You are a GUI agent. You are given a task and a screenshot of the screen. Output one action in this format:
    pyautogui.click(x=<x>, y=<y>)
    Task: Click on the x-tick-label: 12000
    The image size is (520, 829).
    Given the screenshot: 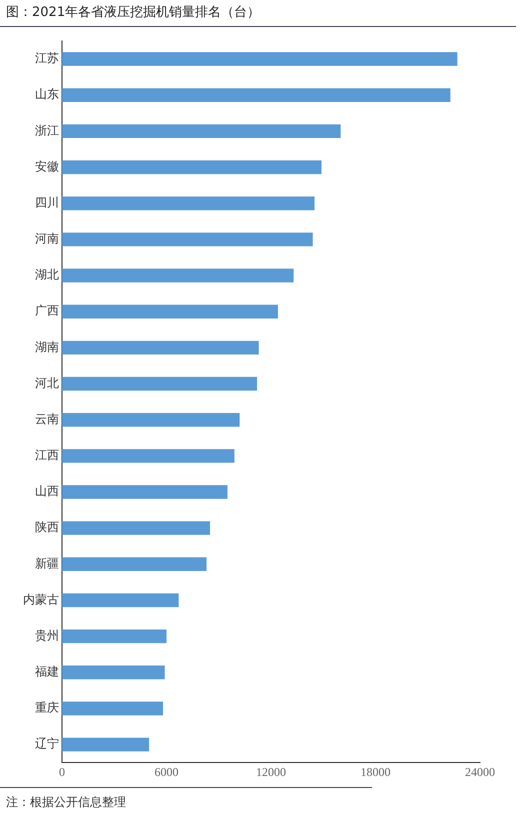 What is the action you would take?
    pyautogui.click(x=271, y=771)
    